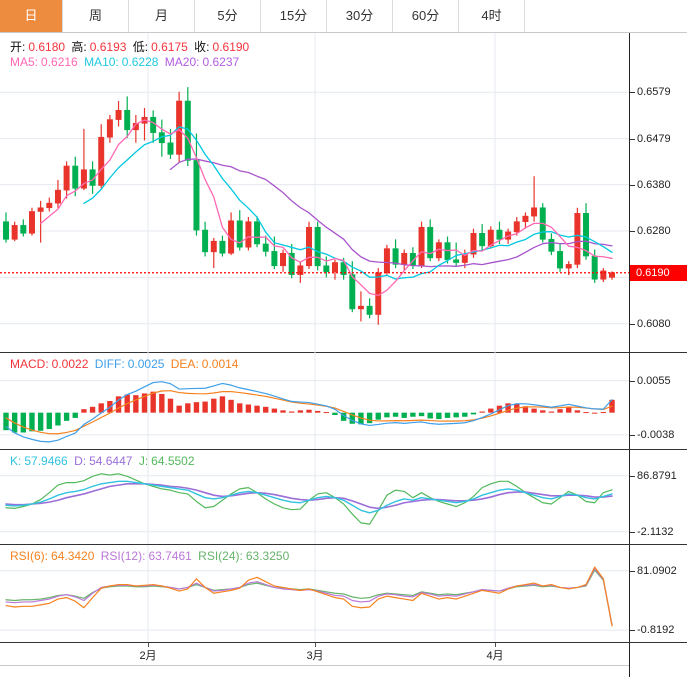 This screenshot has height=677, width=687. I want to click on current-price-marker: 0.6190, so click(658, 272).